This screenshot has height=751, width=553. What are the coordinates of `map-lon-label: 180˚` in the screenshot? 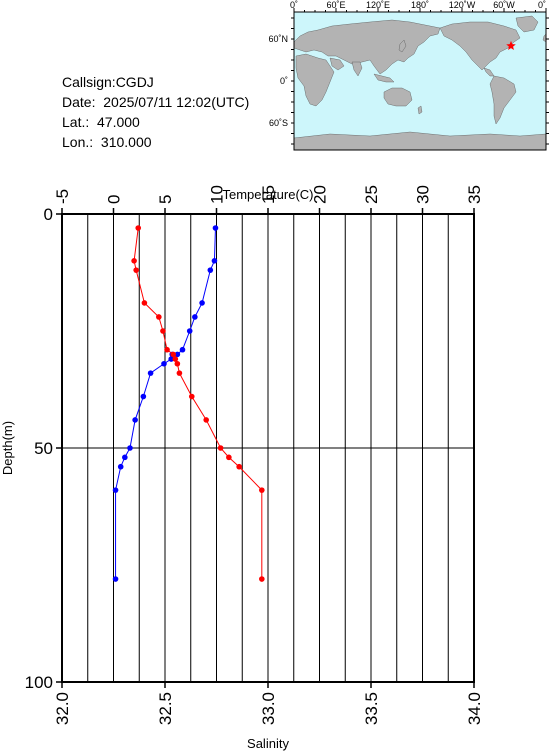 It's located at (420, 5).